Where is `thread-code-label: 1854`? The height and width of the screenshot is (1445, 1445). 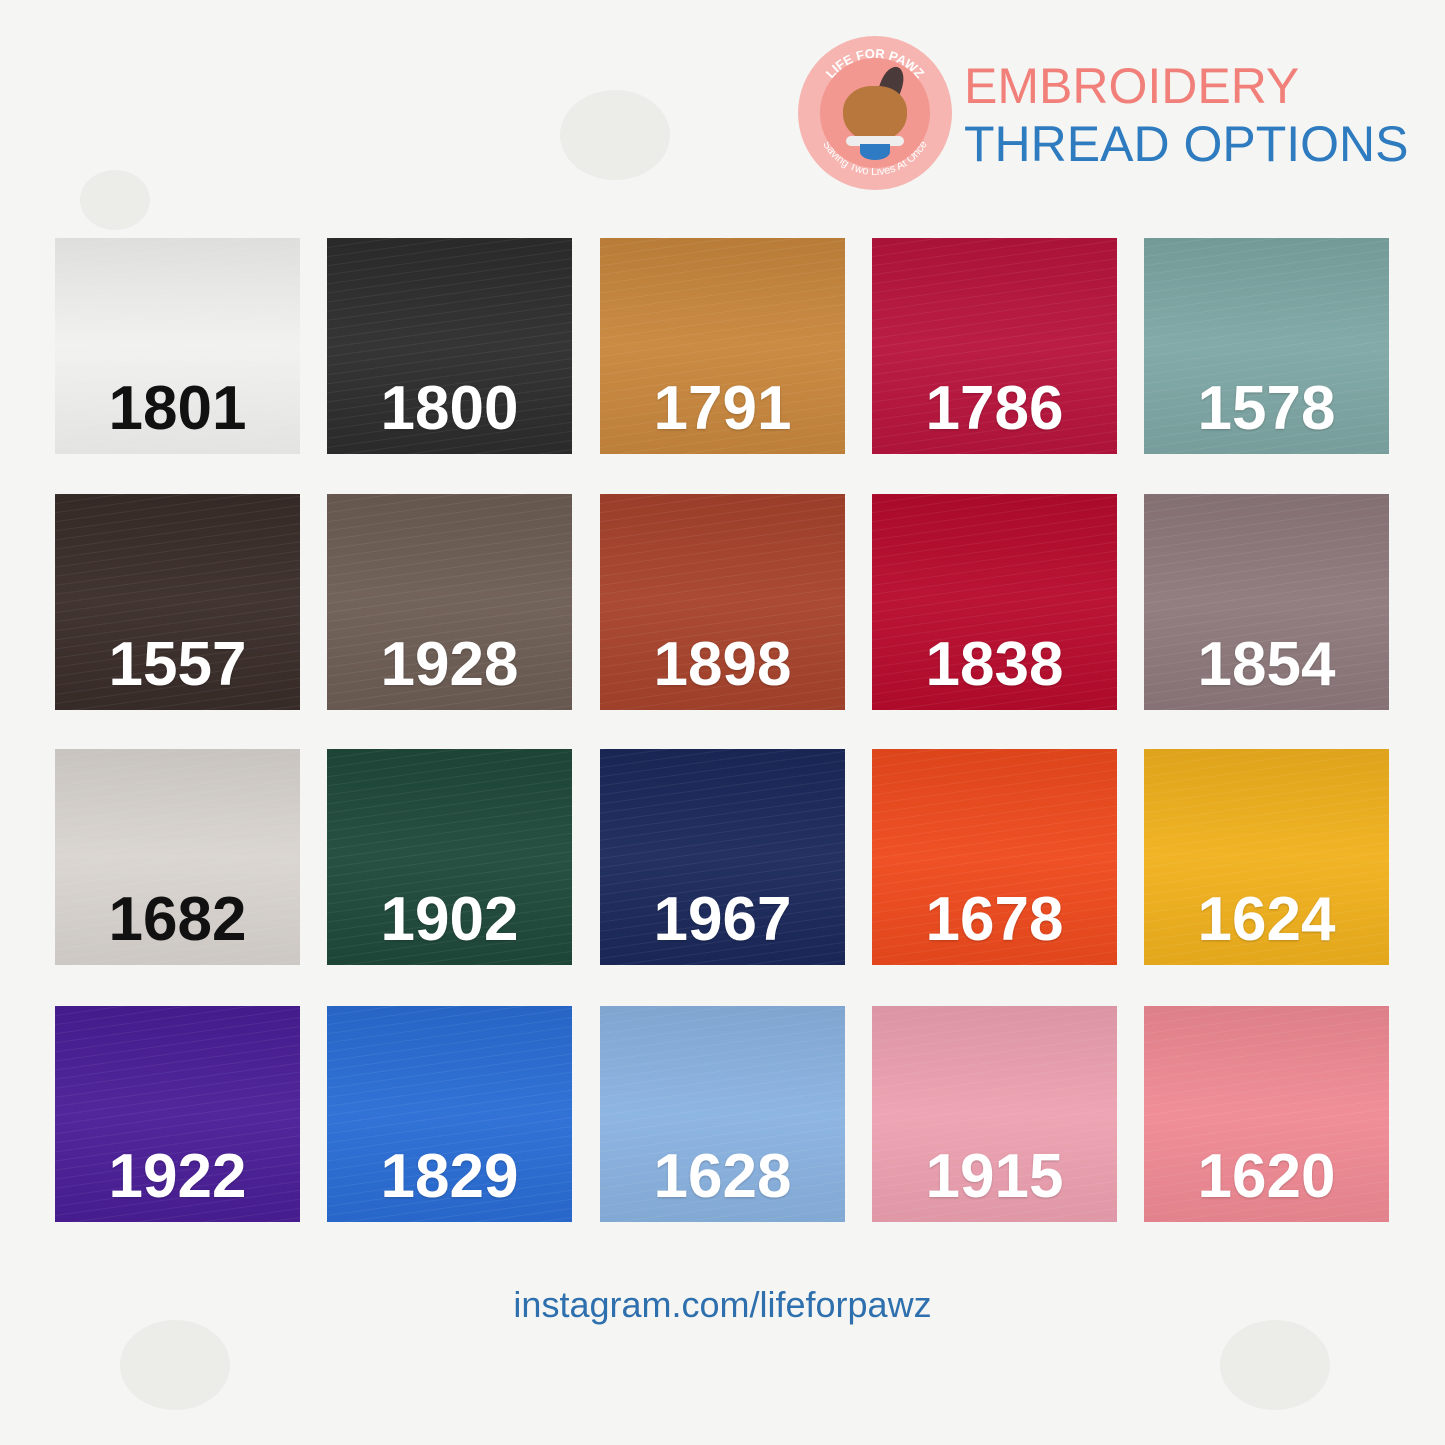
thread-code-label: 1854 is located at coordinates (1266, 664).